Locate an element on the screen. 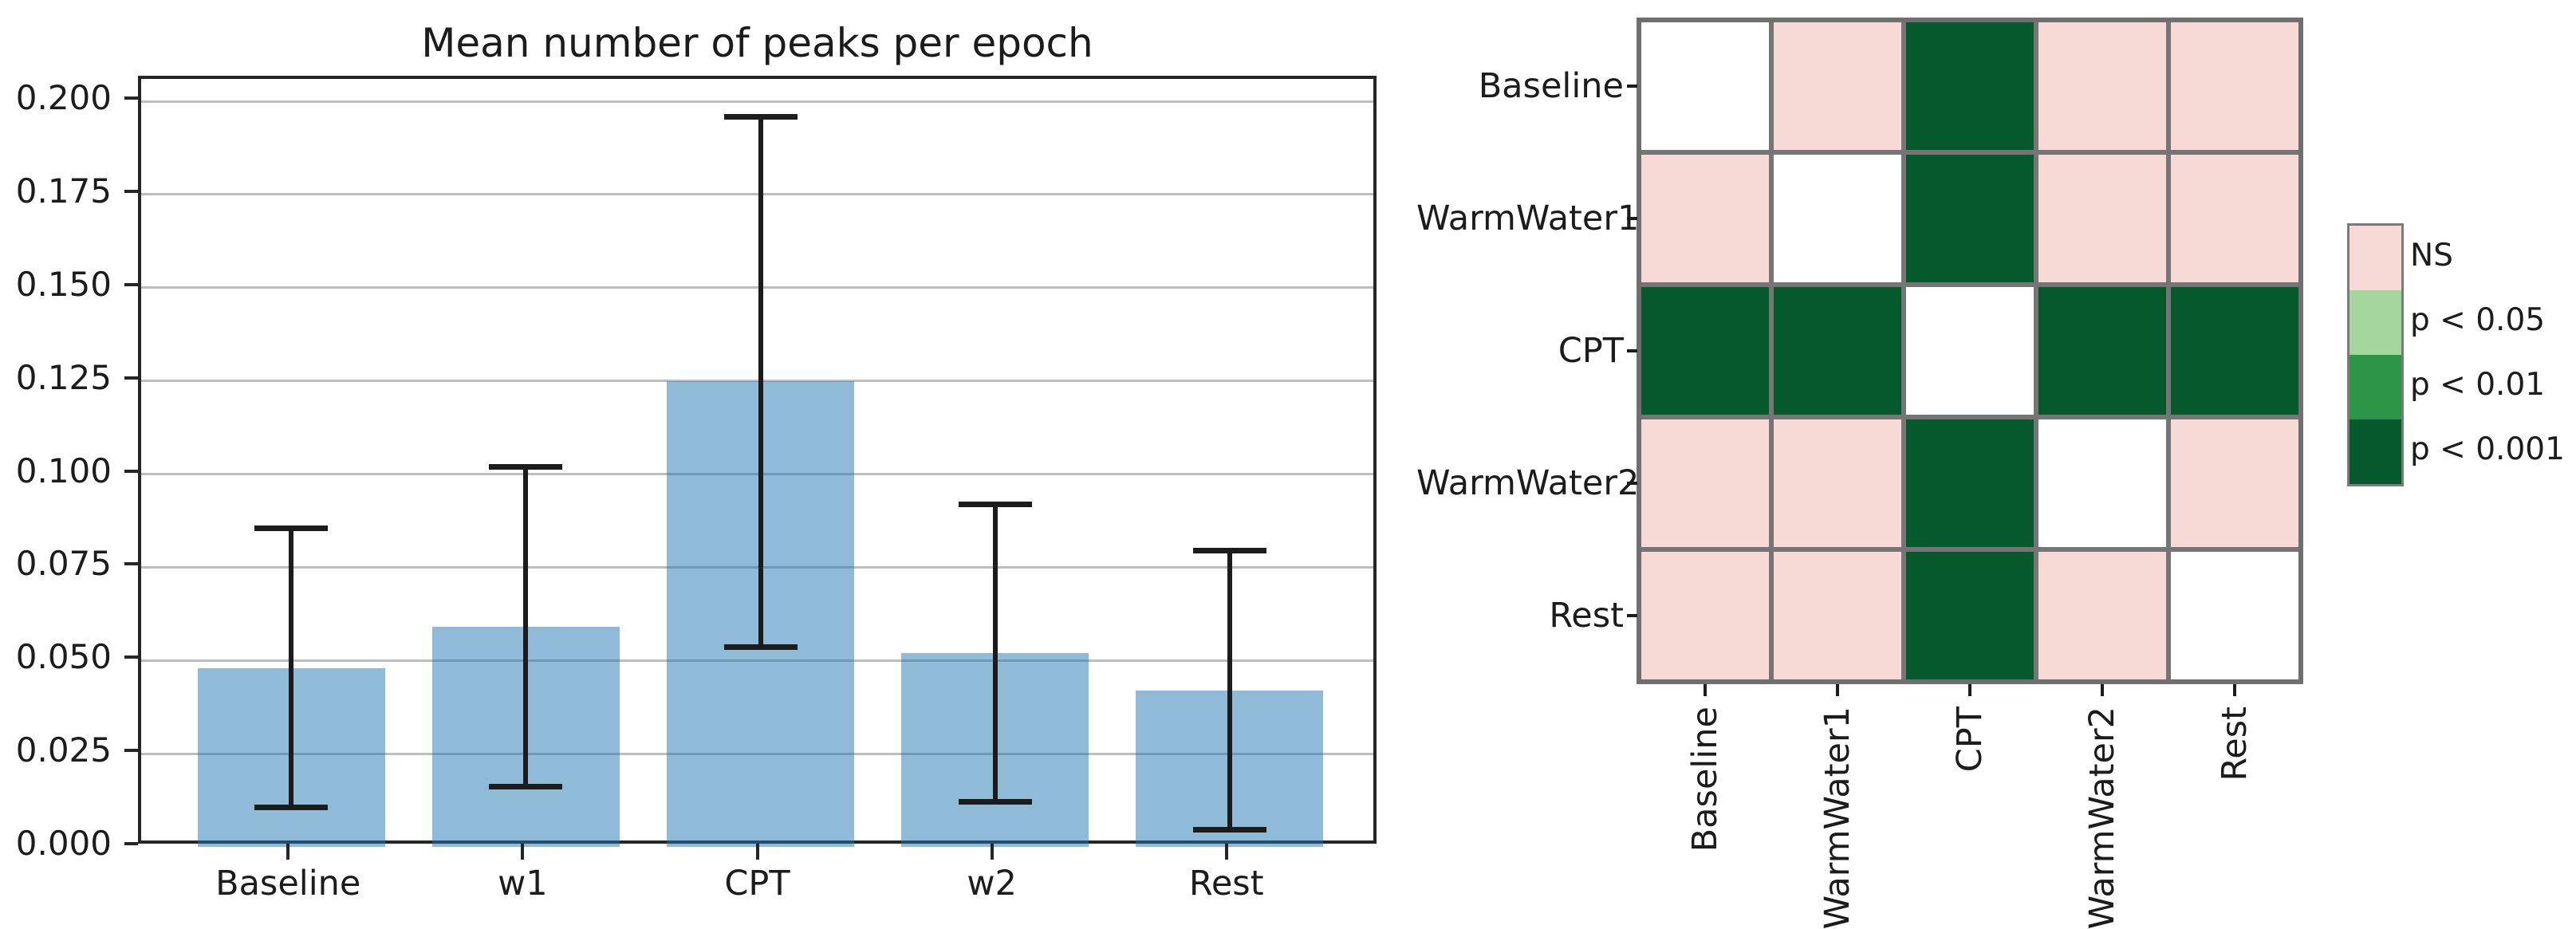 This screenshot has width=2576, height=929. heatmap-cell-rest-x-cpt is located at coordinates (1970, 615).